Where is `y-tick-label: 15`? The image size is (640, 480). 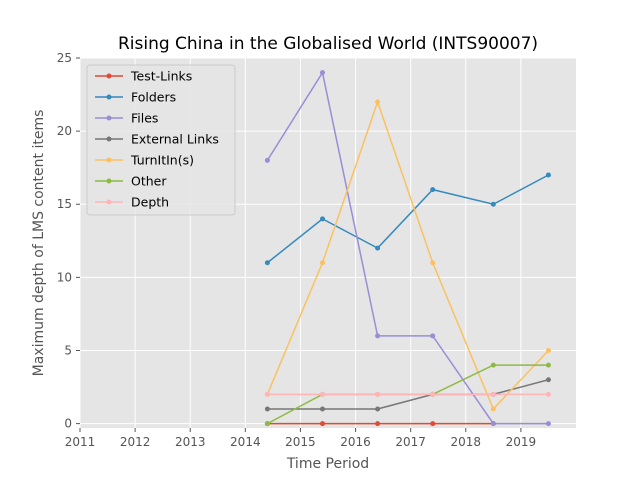 y-tick-label: 15 is located at coordinates (64, 204).